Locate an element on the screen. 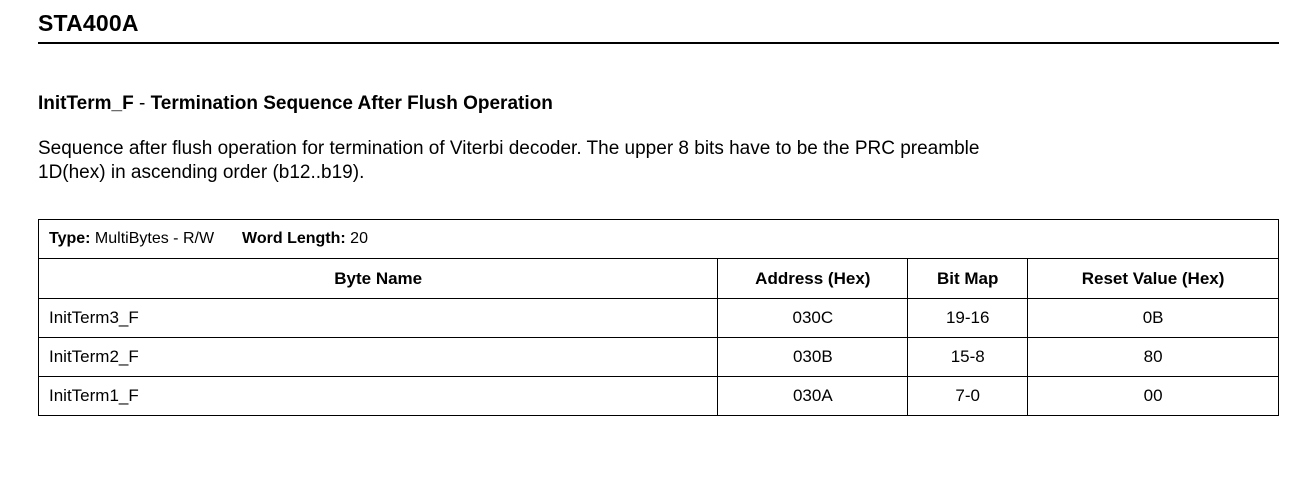 The image size is (1312, 499). reset-value-cell: 00 is located at coordinates (1153, 396).